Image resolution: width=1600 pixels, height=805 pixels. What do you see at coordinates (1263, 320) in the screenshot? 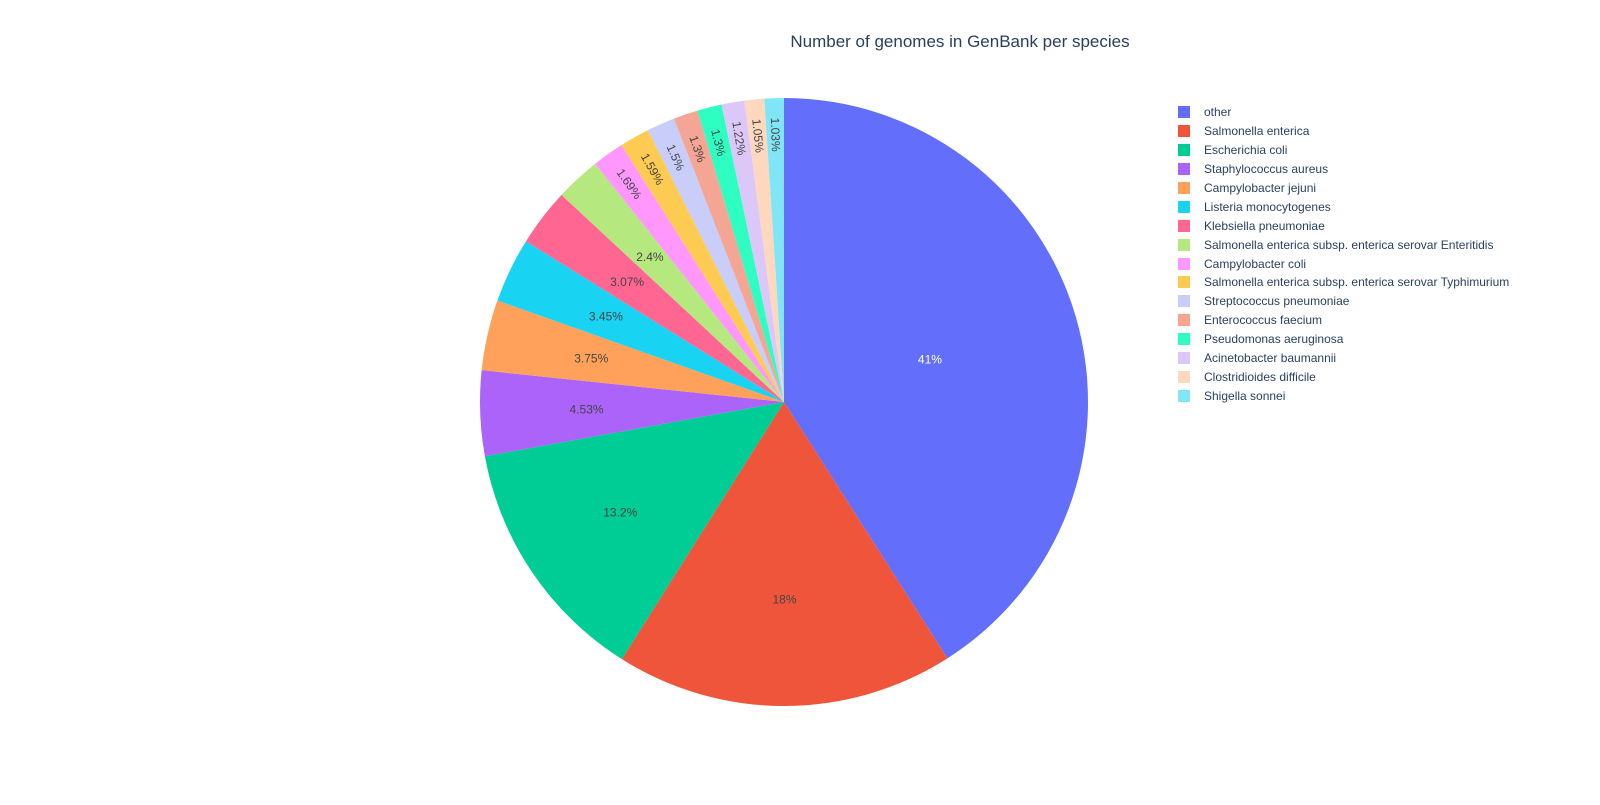
I see `legend-label: Enterococcus faecium` at bounding box center [1263, 320].